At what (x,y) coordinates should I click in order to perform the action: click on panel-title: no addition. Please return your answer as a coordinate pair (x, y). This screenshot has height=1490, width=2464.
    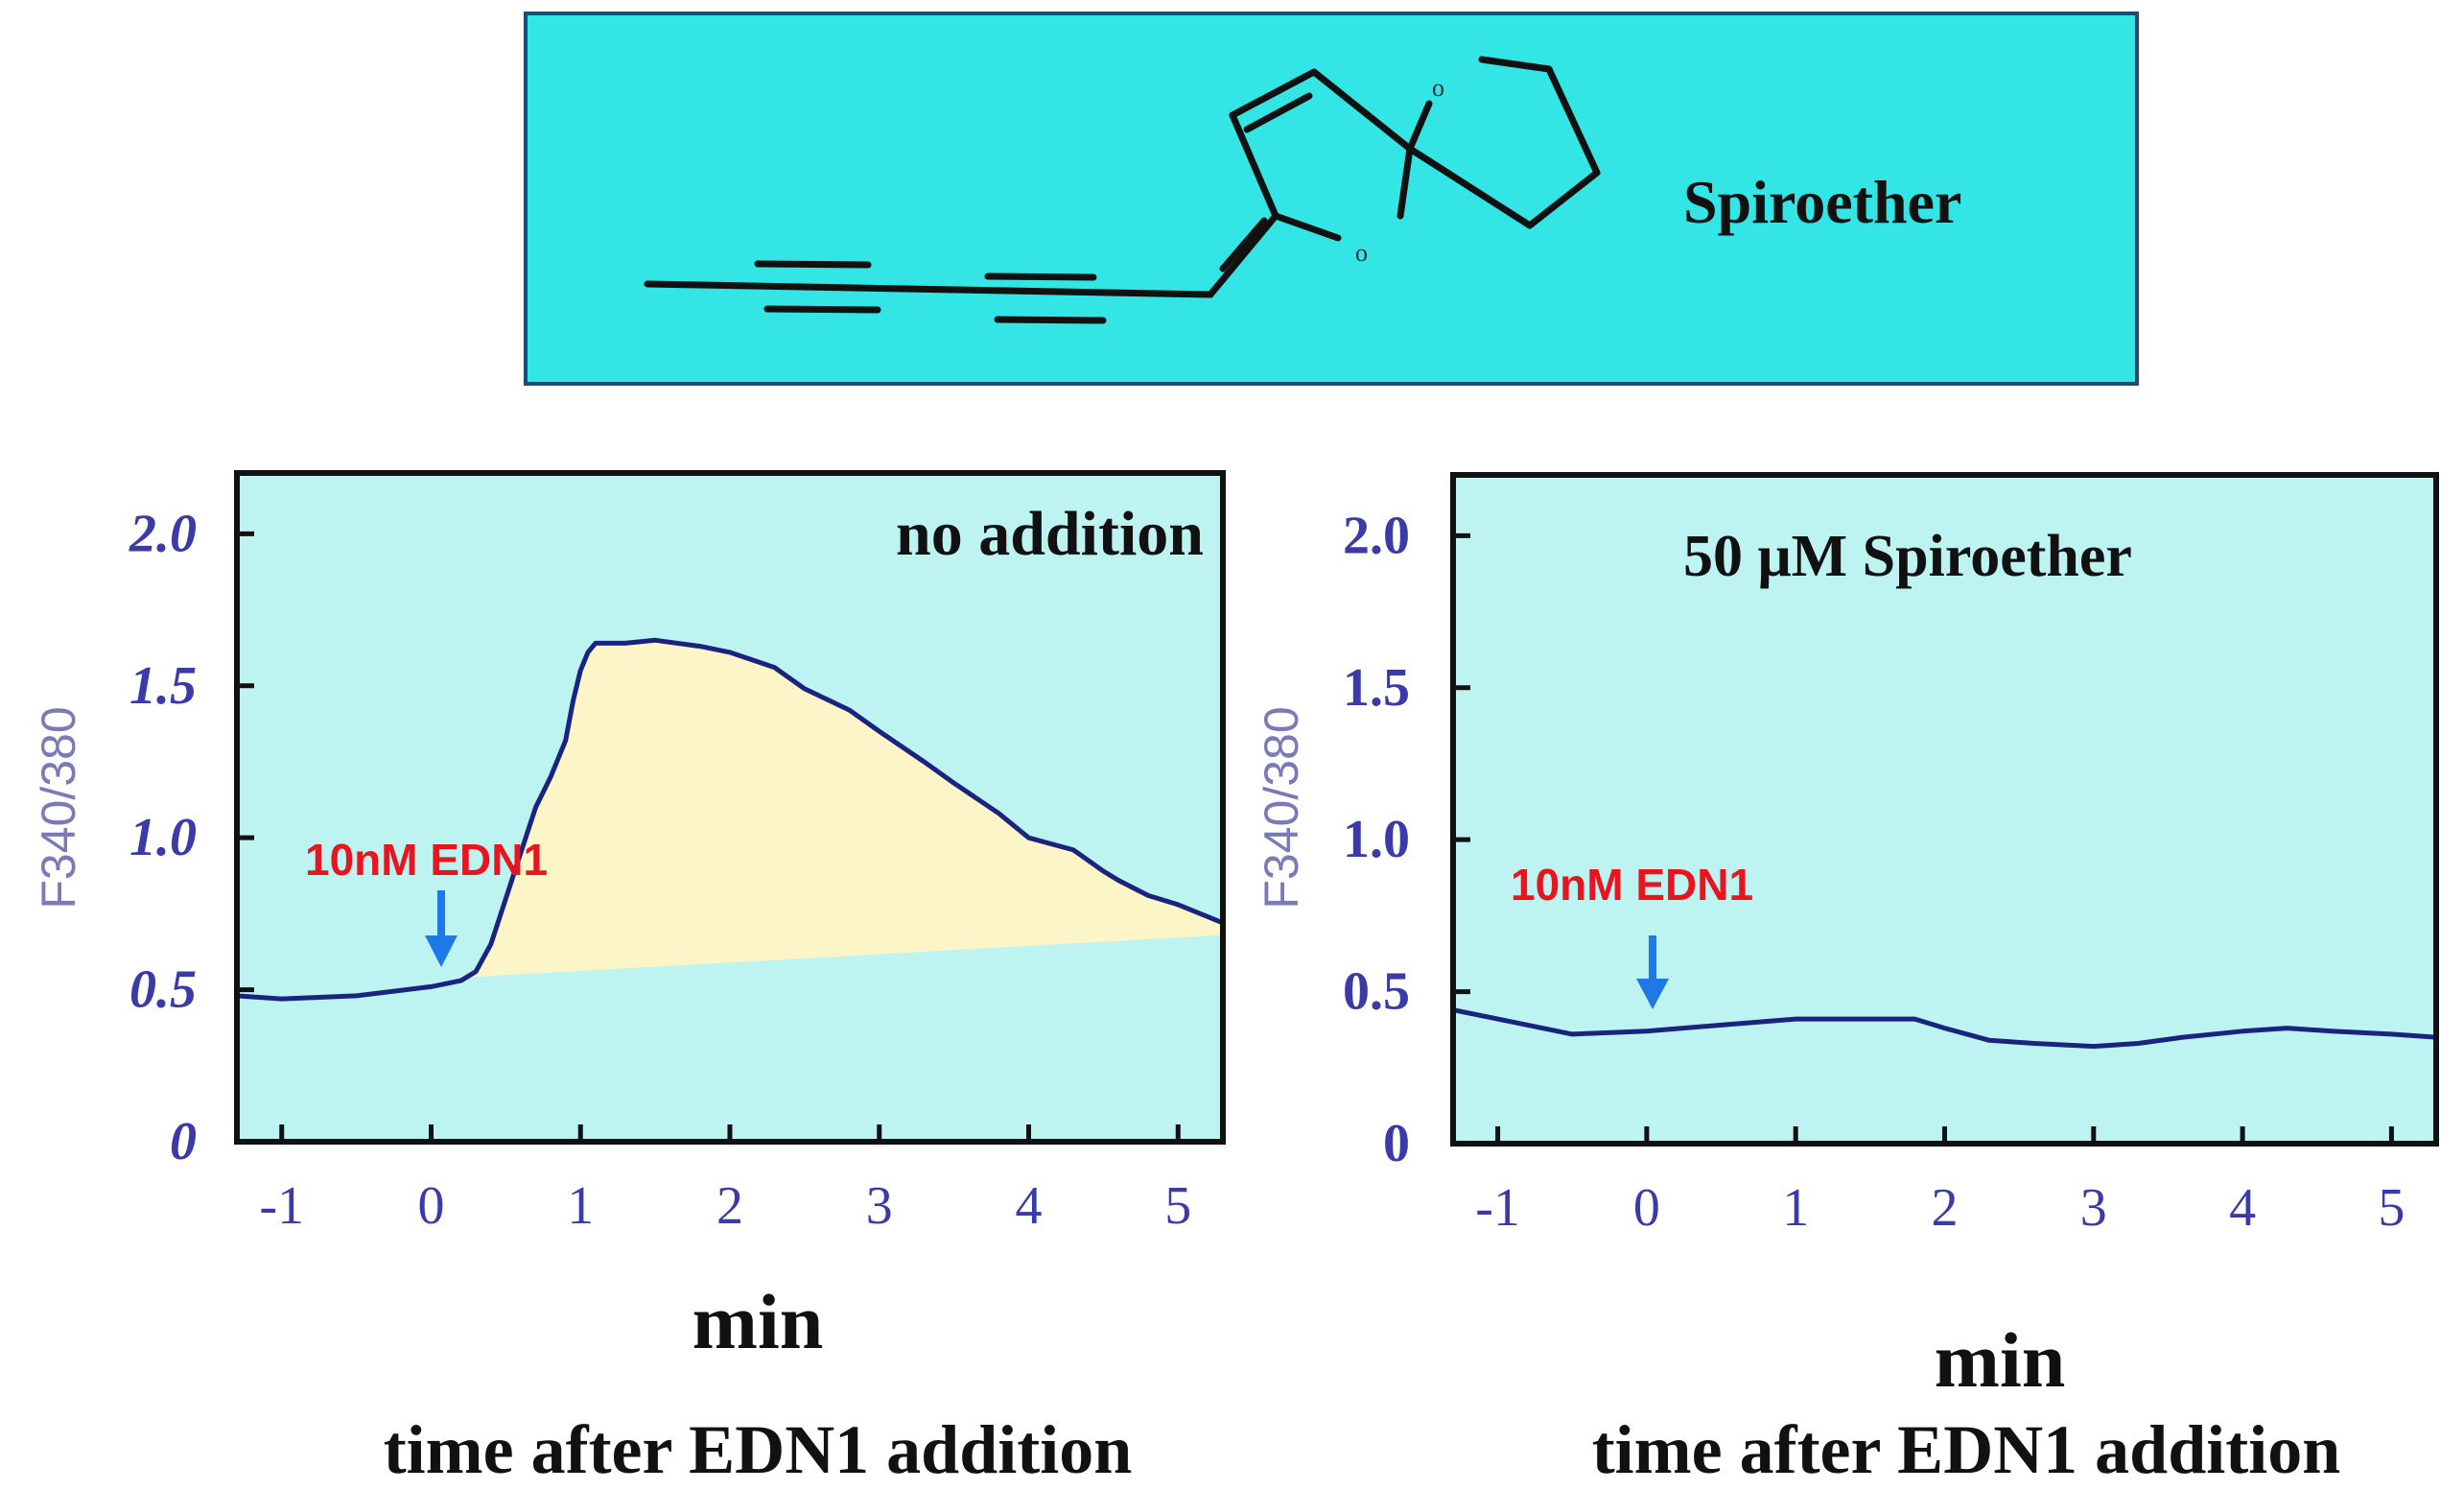
    Looking at the image, I should click on (1050, 534).